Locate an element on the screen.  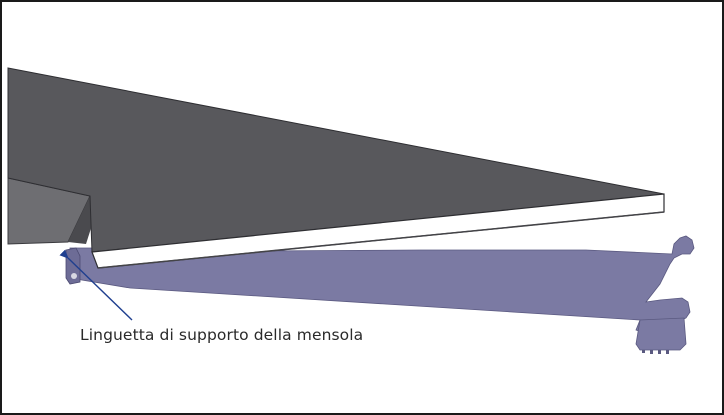
callout-arrow is located at coordinates (96, 285).